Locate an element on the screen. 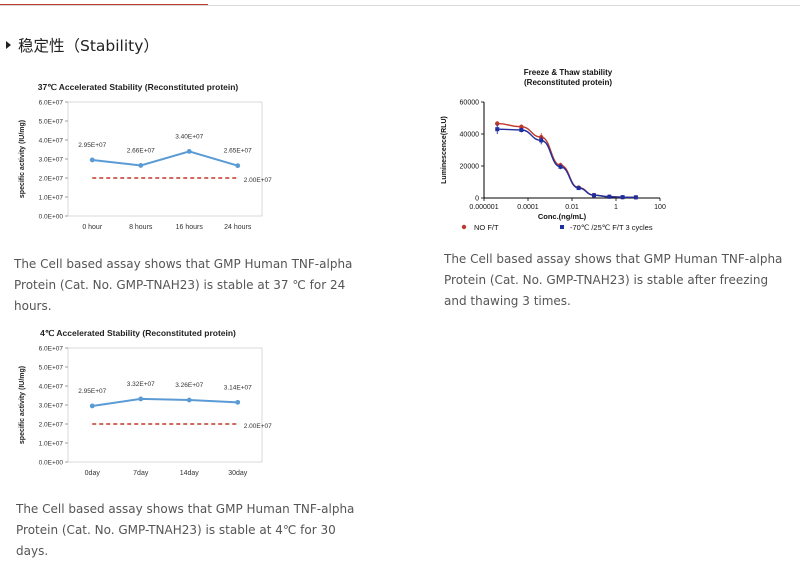 Image resolution: width=800 pixels, height=562 pixels. chart-37c-data-label: 2.65E+07 is located at coordinates (238, 151).